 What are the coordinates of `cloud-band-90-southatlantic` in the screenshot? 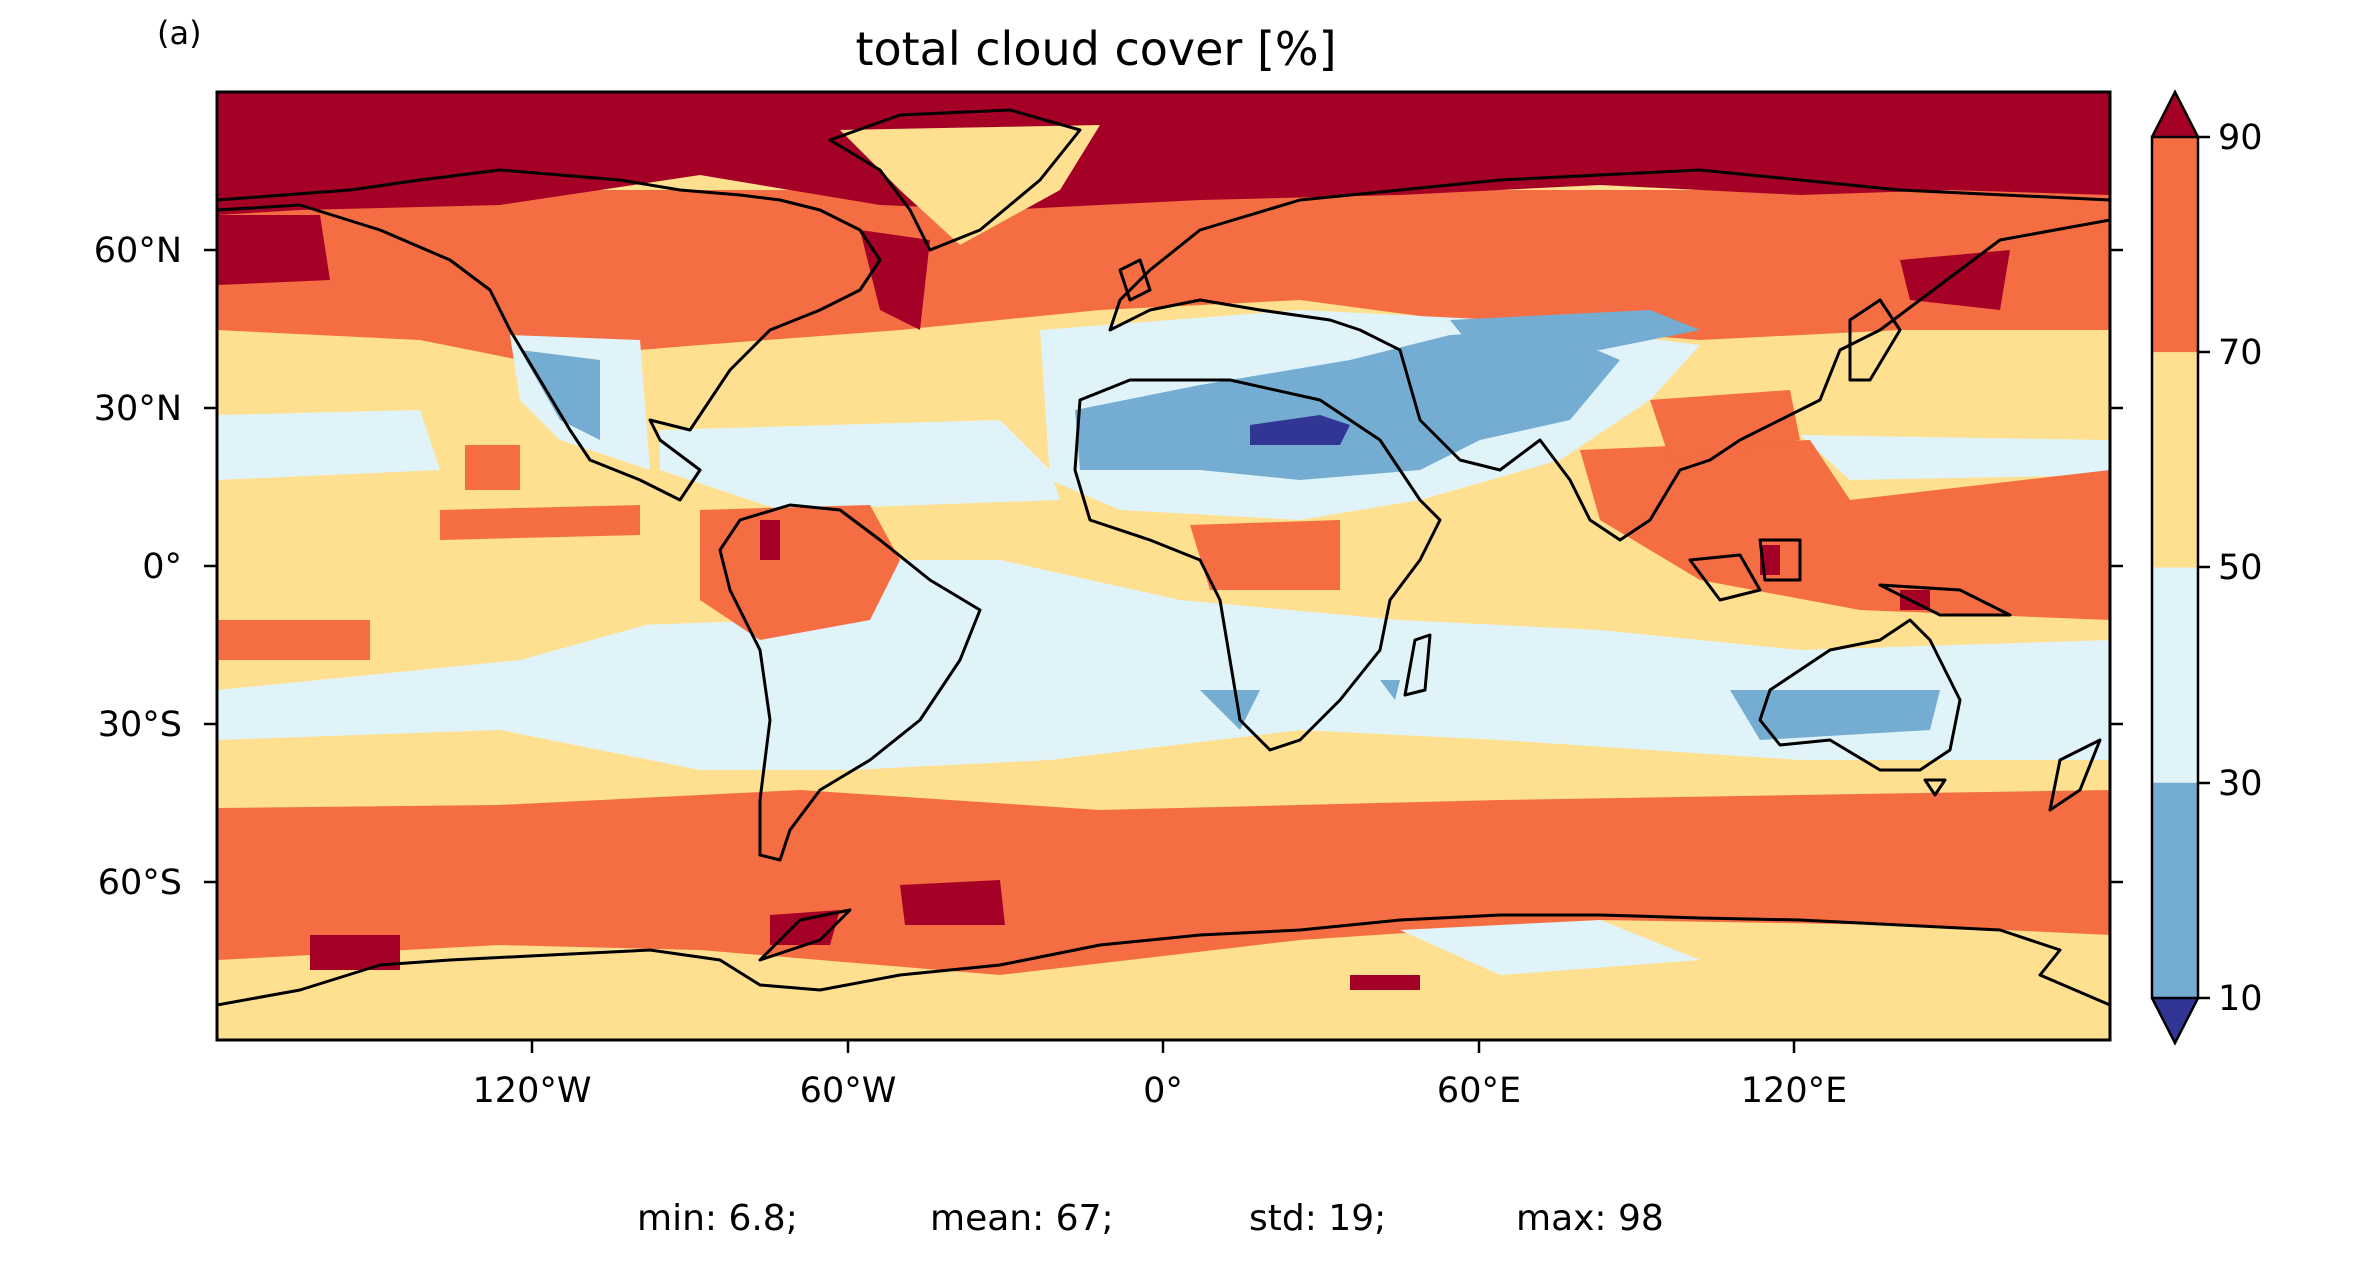 It's located at (952, 902).